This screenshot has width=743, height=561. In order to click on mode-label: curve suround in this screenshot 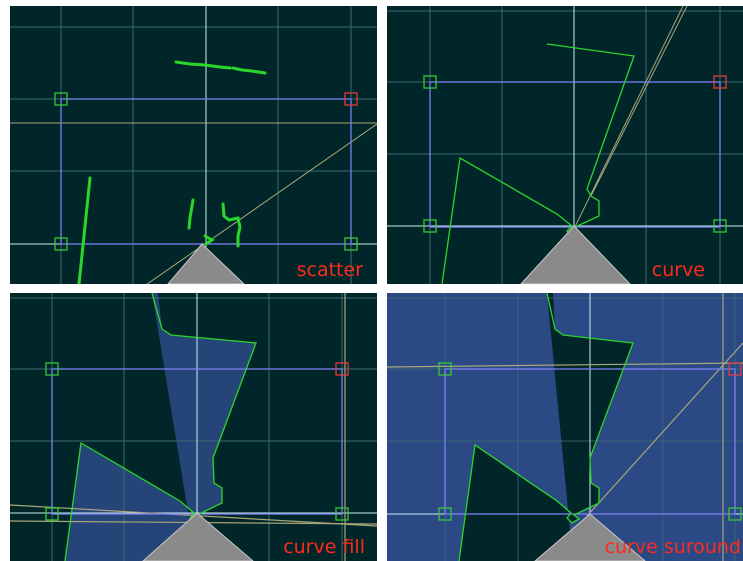, I will do `click(672, 547)`.